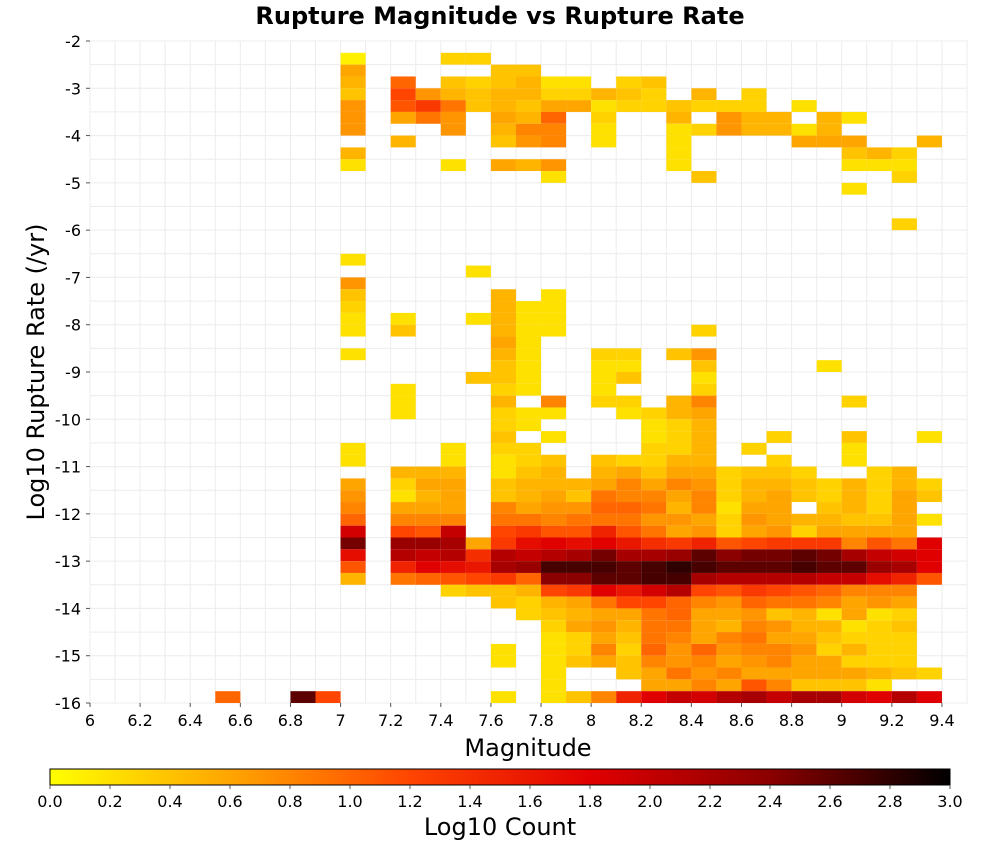  I want to click on x-tick-label: 7.8, so click(540, 720).